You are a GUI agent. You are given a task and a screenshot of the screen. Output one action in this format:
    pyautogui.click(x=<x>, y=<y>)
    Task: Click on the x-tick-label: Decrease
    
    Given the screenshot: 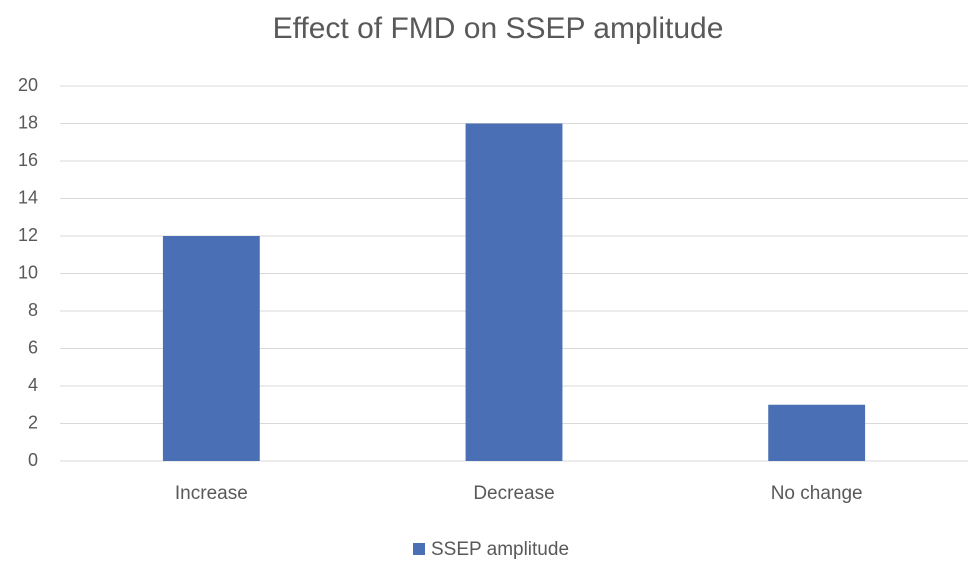 What is the action you would take?
    pyautogui.click(x=513, y=493)
    